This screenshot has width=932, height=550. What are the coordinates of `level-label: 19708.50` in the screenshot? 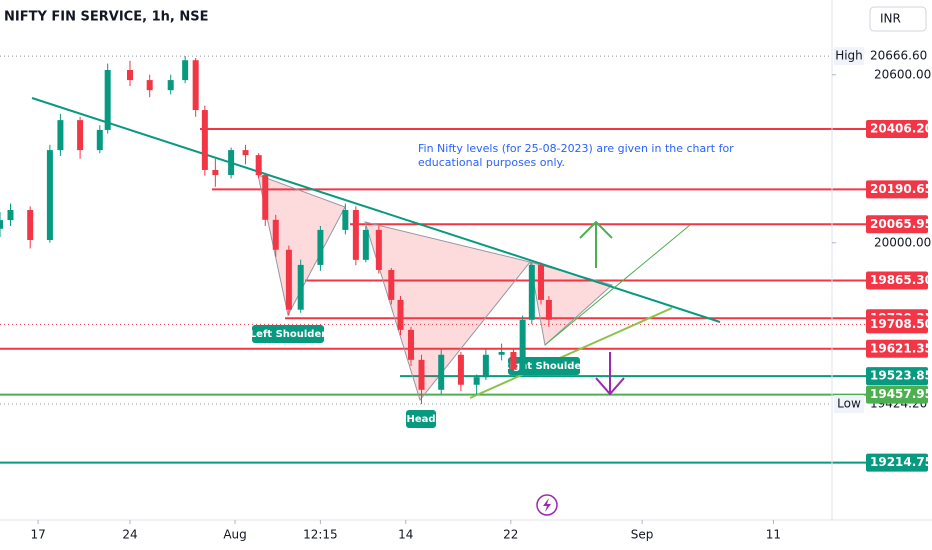 It's located at (901, 324).